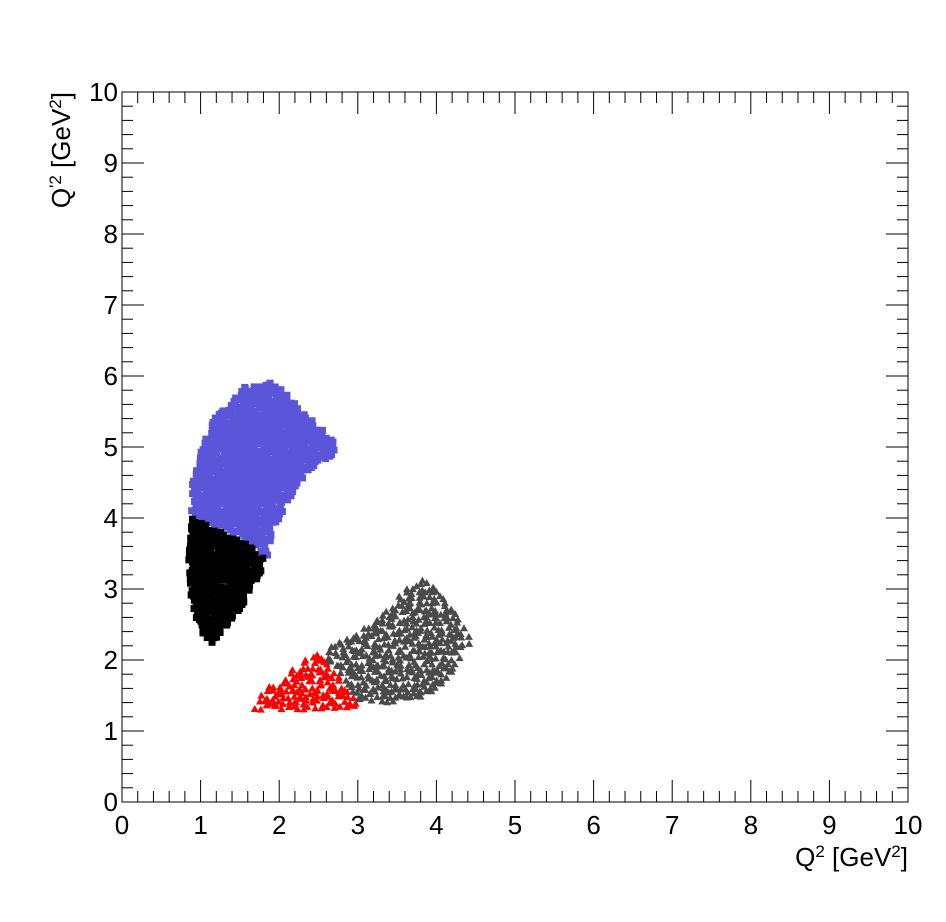  I want to click on y-tick-label: 1, so click(111, 731).